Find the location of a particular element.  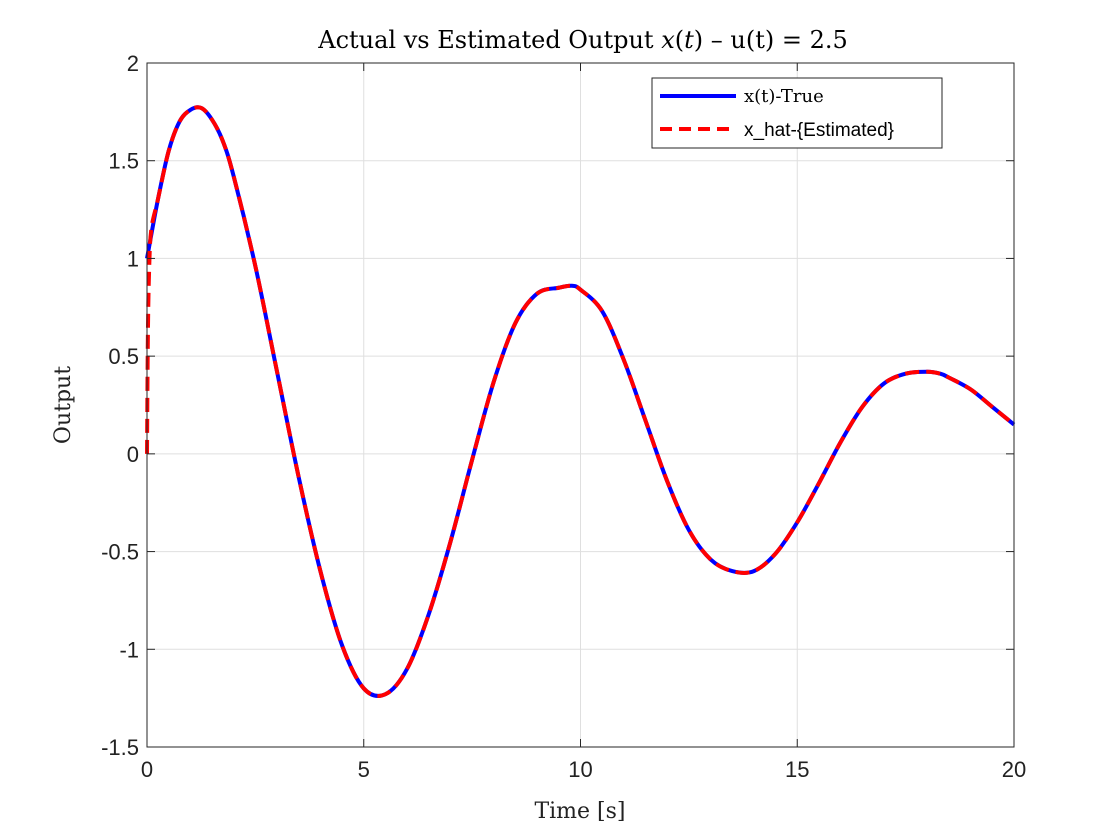

y-tick-label: -1.5 is located at coordinates (120, 747).